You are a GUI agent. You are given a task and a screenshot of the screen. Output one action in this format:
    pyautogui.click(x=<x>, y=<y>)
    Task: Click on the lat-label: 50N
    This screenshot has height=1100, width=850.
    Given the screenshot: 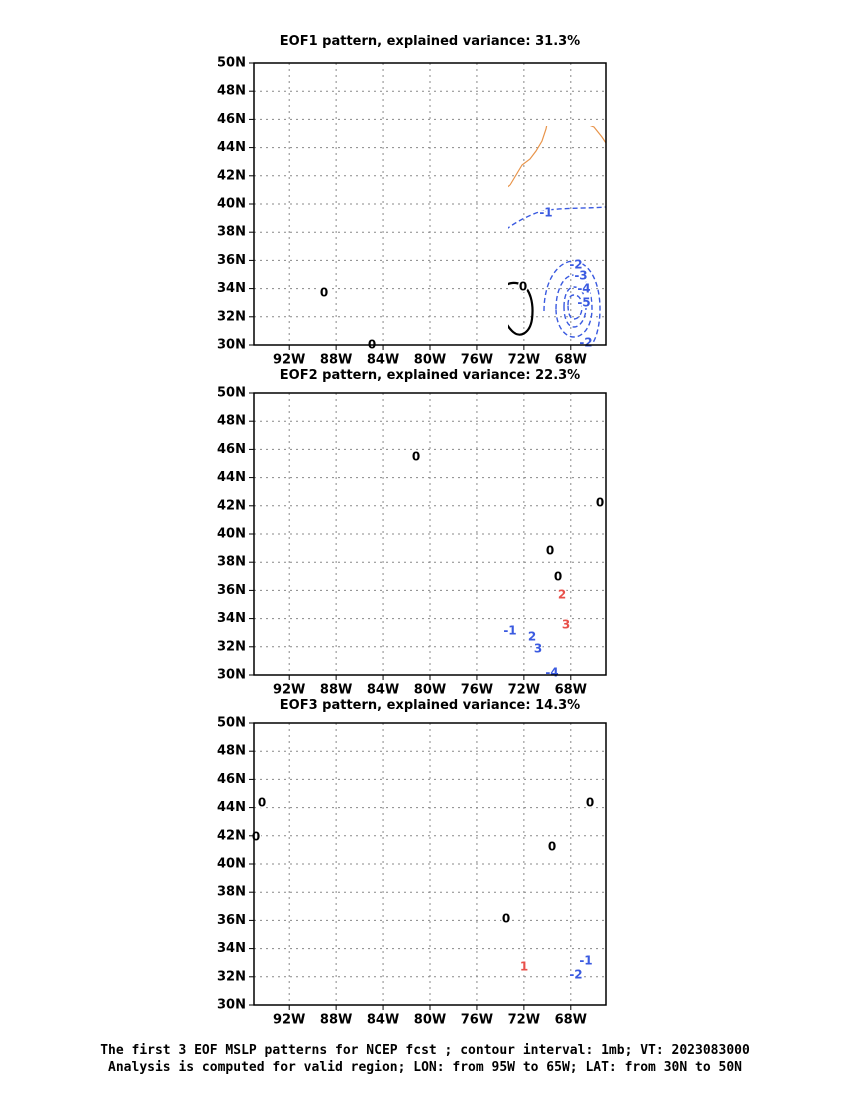 What is the action you would take?
    pyautogui.click(x=231, y=63)
    